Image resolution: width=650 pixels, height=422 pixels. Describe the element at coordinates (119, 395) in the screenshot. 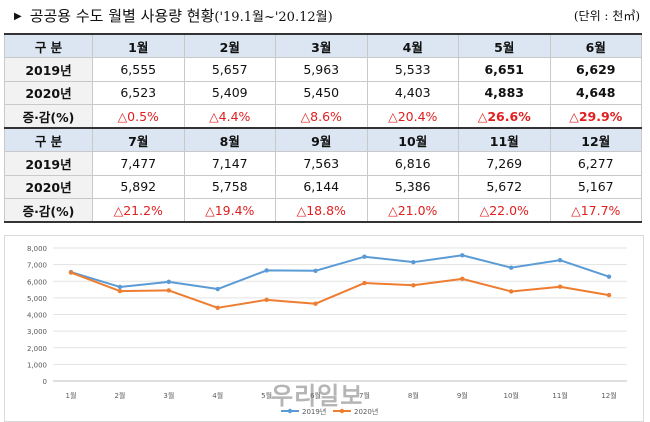

I see `x-tick-label: 2월` at that location.